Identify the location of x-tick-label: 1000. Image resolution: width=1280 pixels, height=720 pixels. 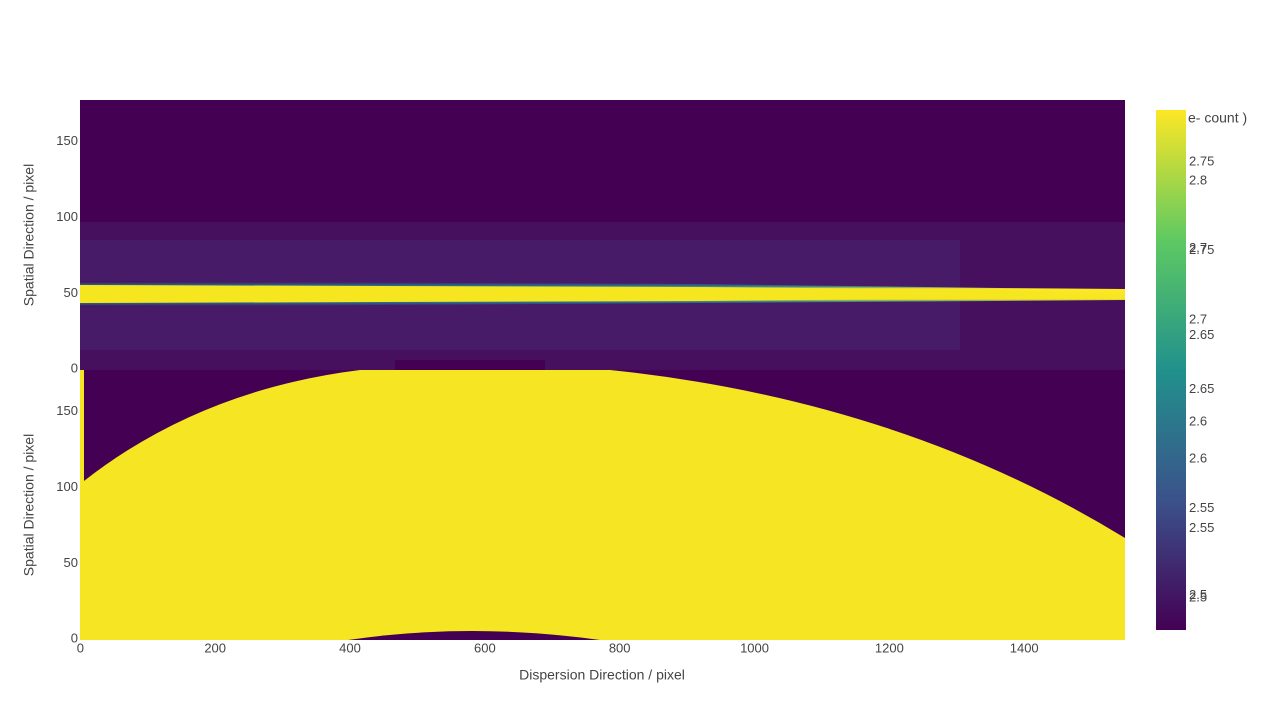
(754, 647).